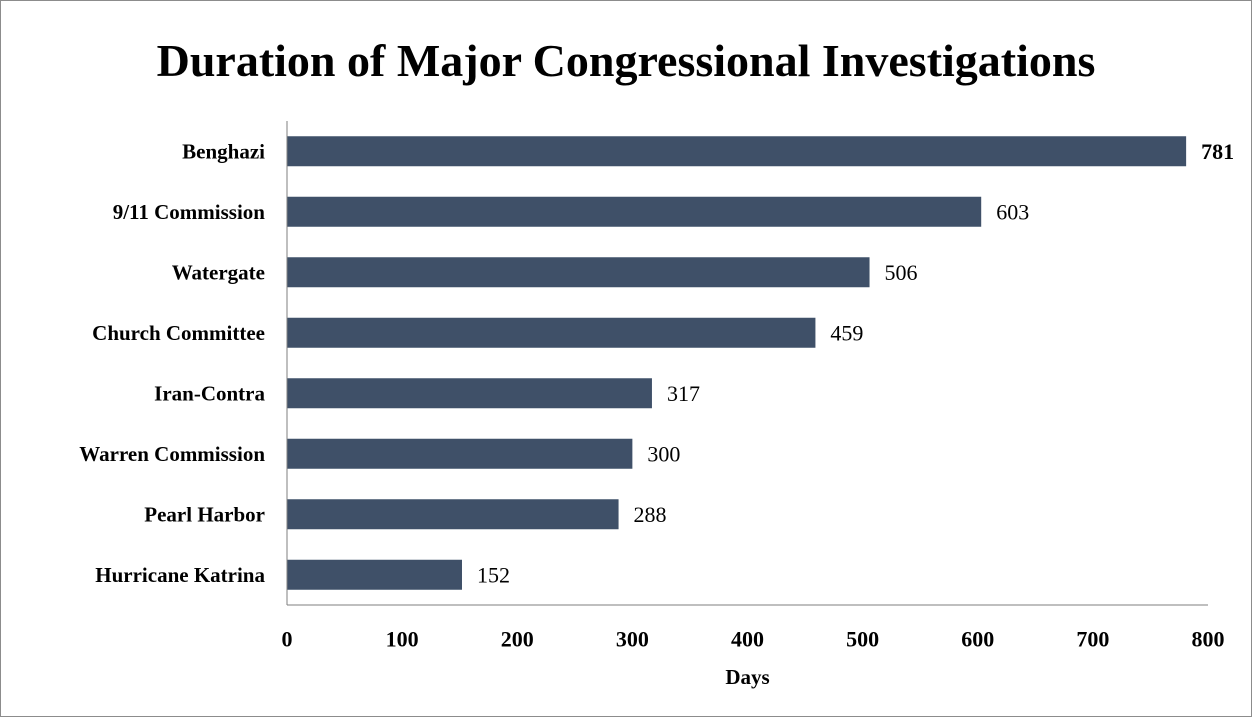 The image size is (1252, 717). What do you see at coordinates (172, 454) in the screenshot?
I see `category-label: Warren Commission` at bounding box center [172, 454].